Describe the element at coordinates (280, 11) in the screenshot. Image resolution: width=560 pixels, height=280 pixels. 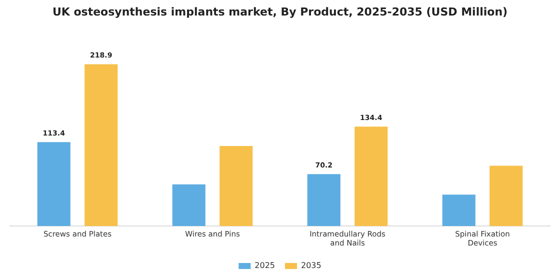
I see `chart-title: UK osteosynthesis implants market, By Product, 2025-2035 (USD Million)` at that location.